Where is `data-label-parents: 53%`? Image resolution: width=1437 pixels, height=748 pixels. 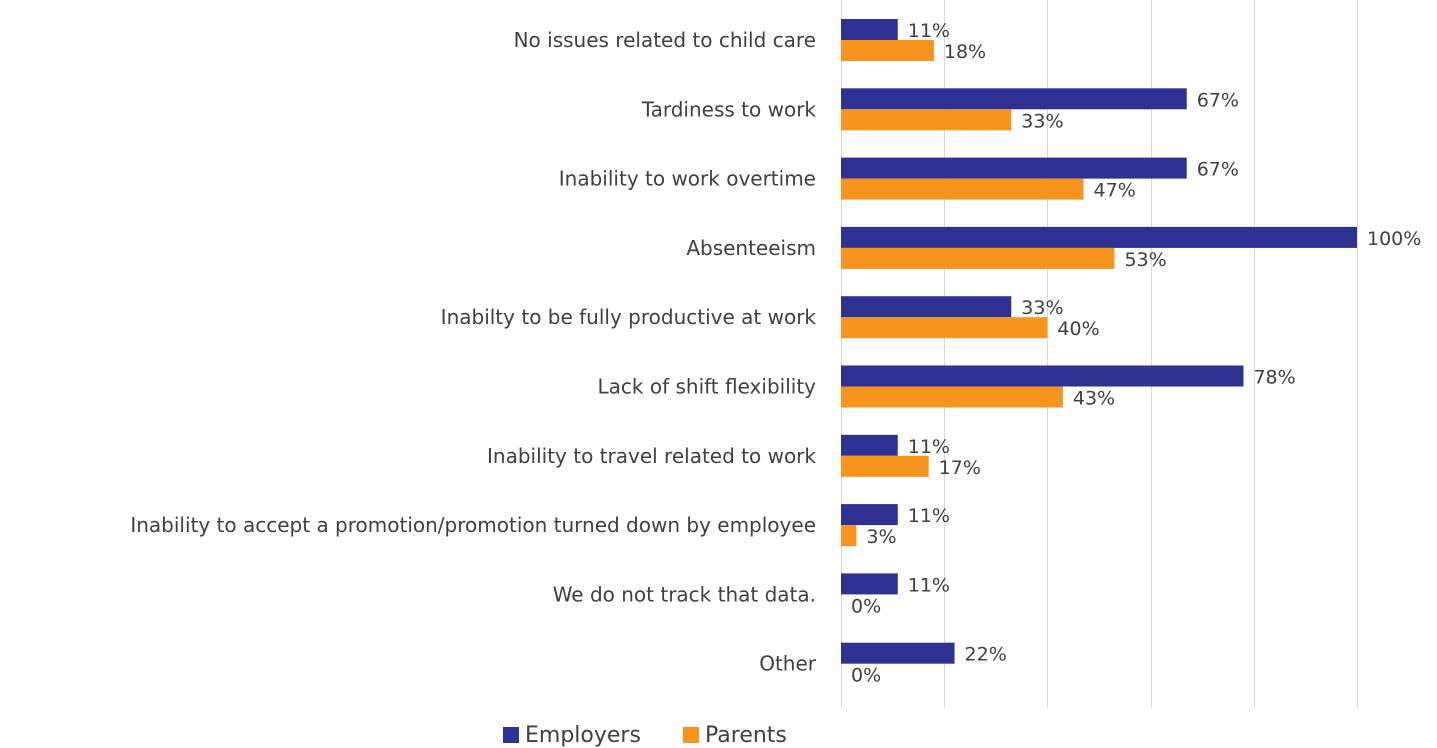 data-label-parents: 53% is located at coordinates (1145, 260).